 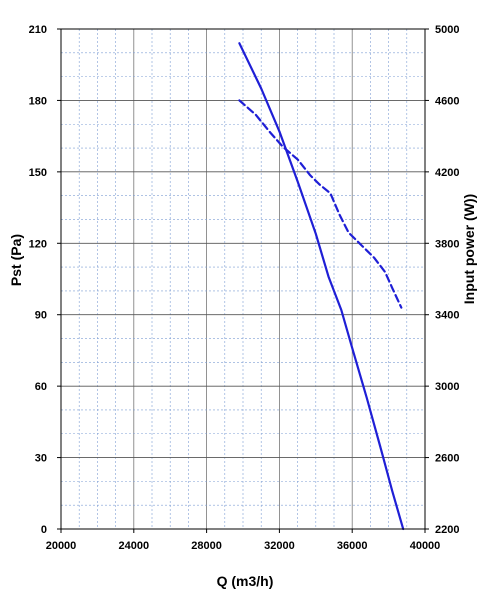 I want to click on y2-tick-label: 4600, so click(x=447, y=101).